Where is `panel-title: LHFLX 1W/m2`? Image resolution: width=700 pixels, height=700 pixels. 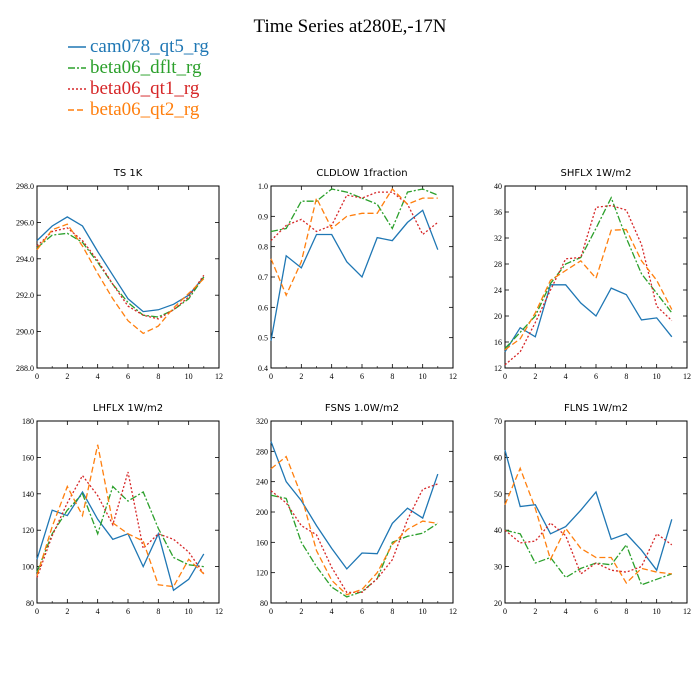
panel-title: LHFLX 1W/m2 is located at coordinates (128, 408).